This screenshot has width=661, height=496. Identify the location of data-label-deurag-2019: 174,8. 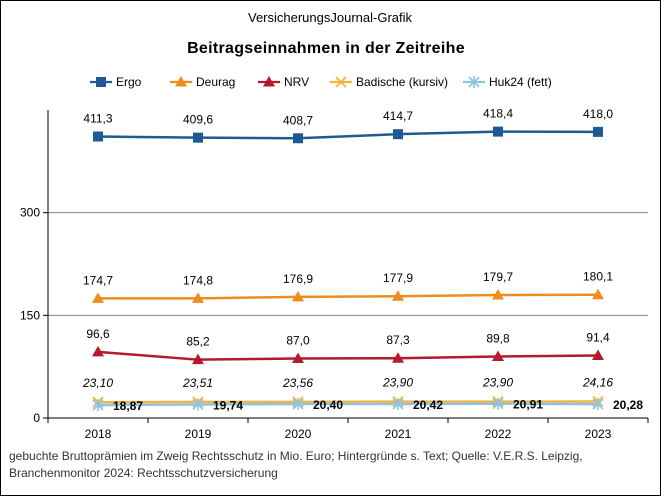
(198, 280).